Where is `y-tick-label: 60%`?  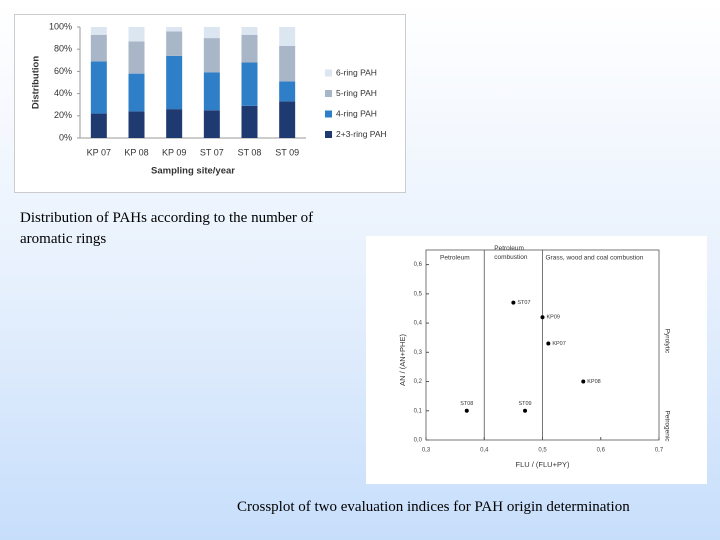
y-tick-label: 60% is located at coordinates (63, 71).